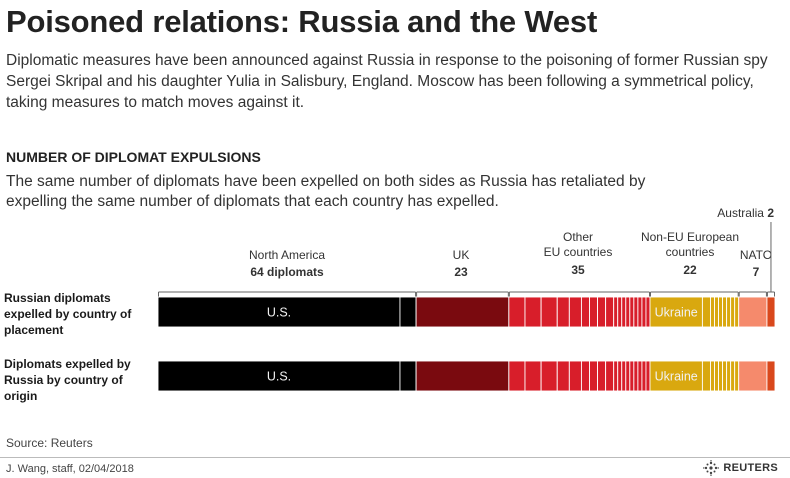 The height and width of the screenshot is (478, 790). Describe the element at coordinates (636, 312) in the screenshot. I see `bar-row0-other-eu-countries-seg14` at that location.